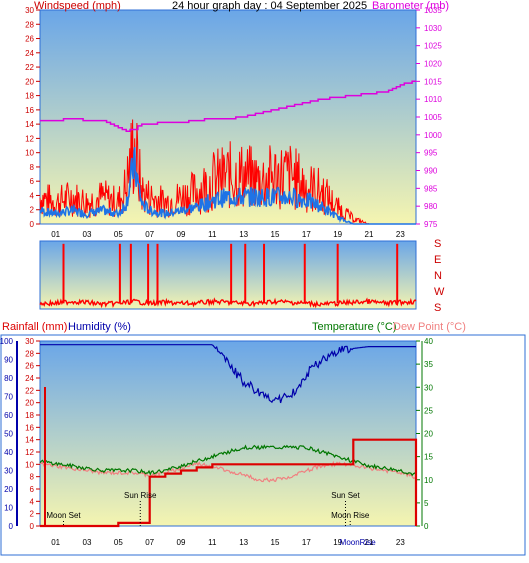  Describe the element at coordinates (63, 515) in the screenshot. I see `astro-annotation: Moon Set` at that location.